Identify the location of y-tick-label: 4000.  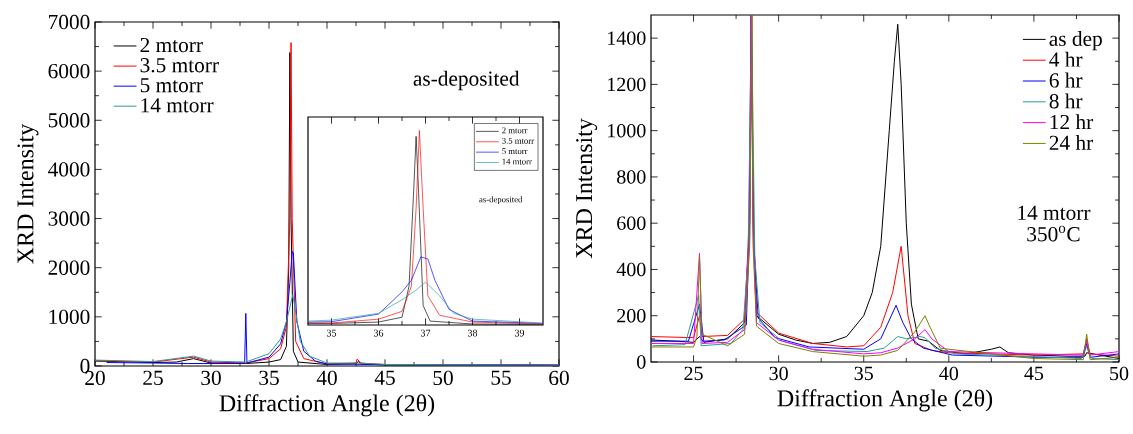
(69, 169).